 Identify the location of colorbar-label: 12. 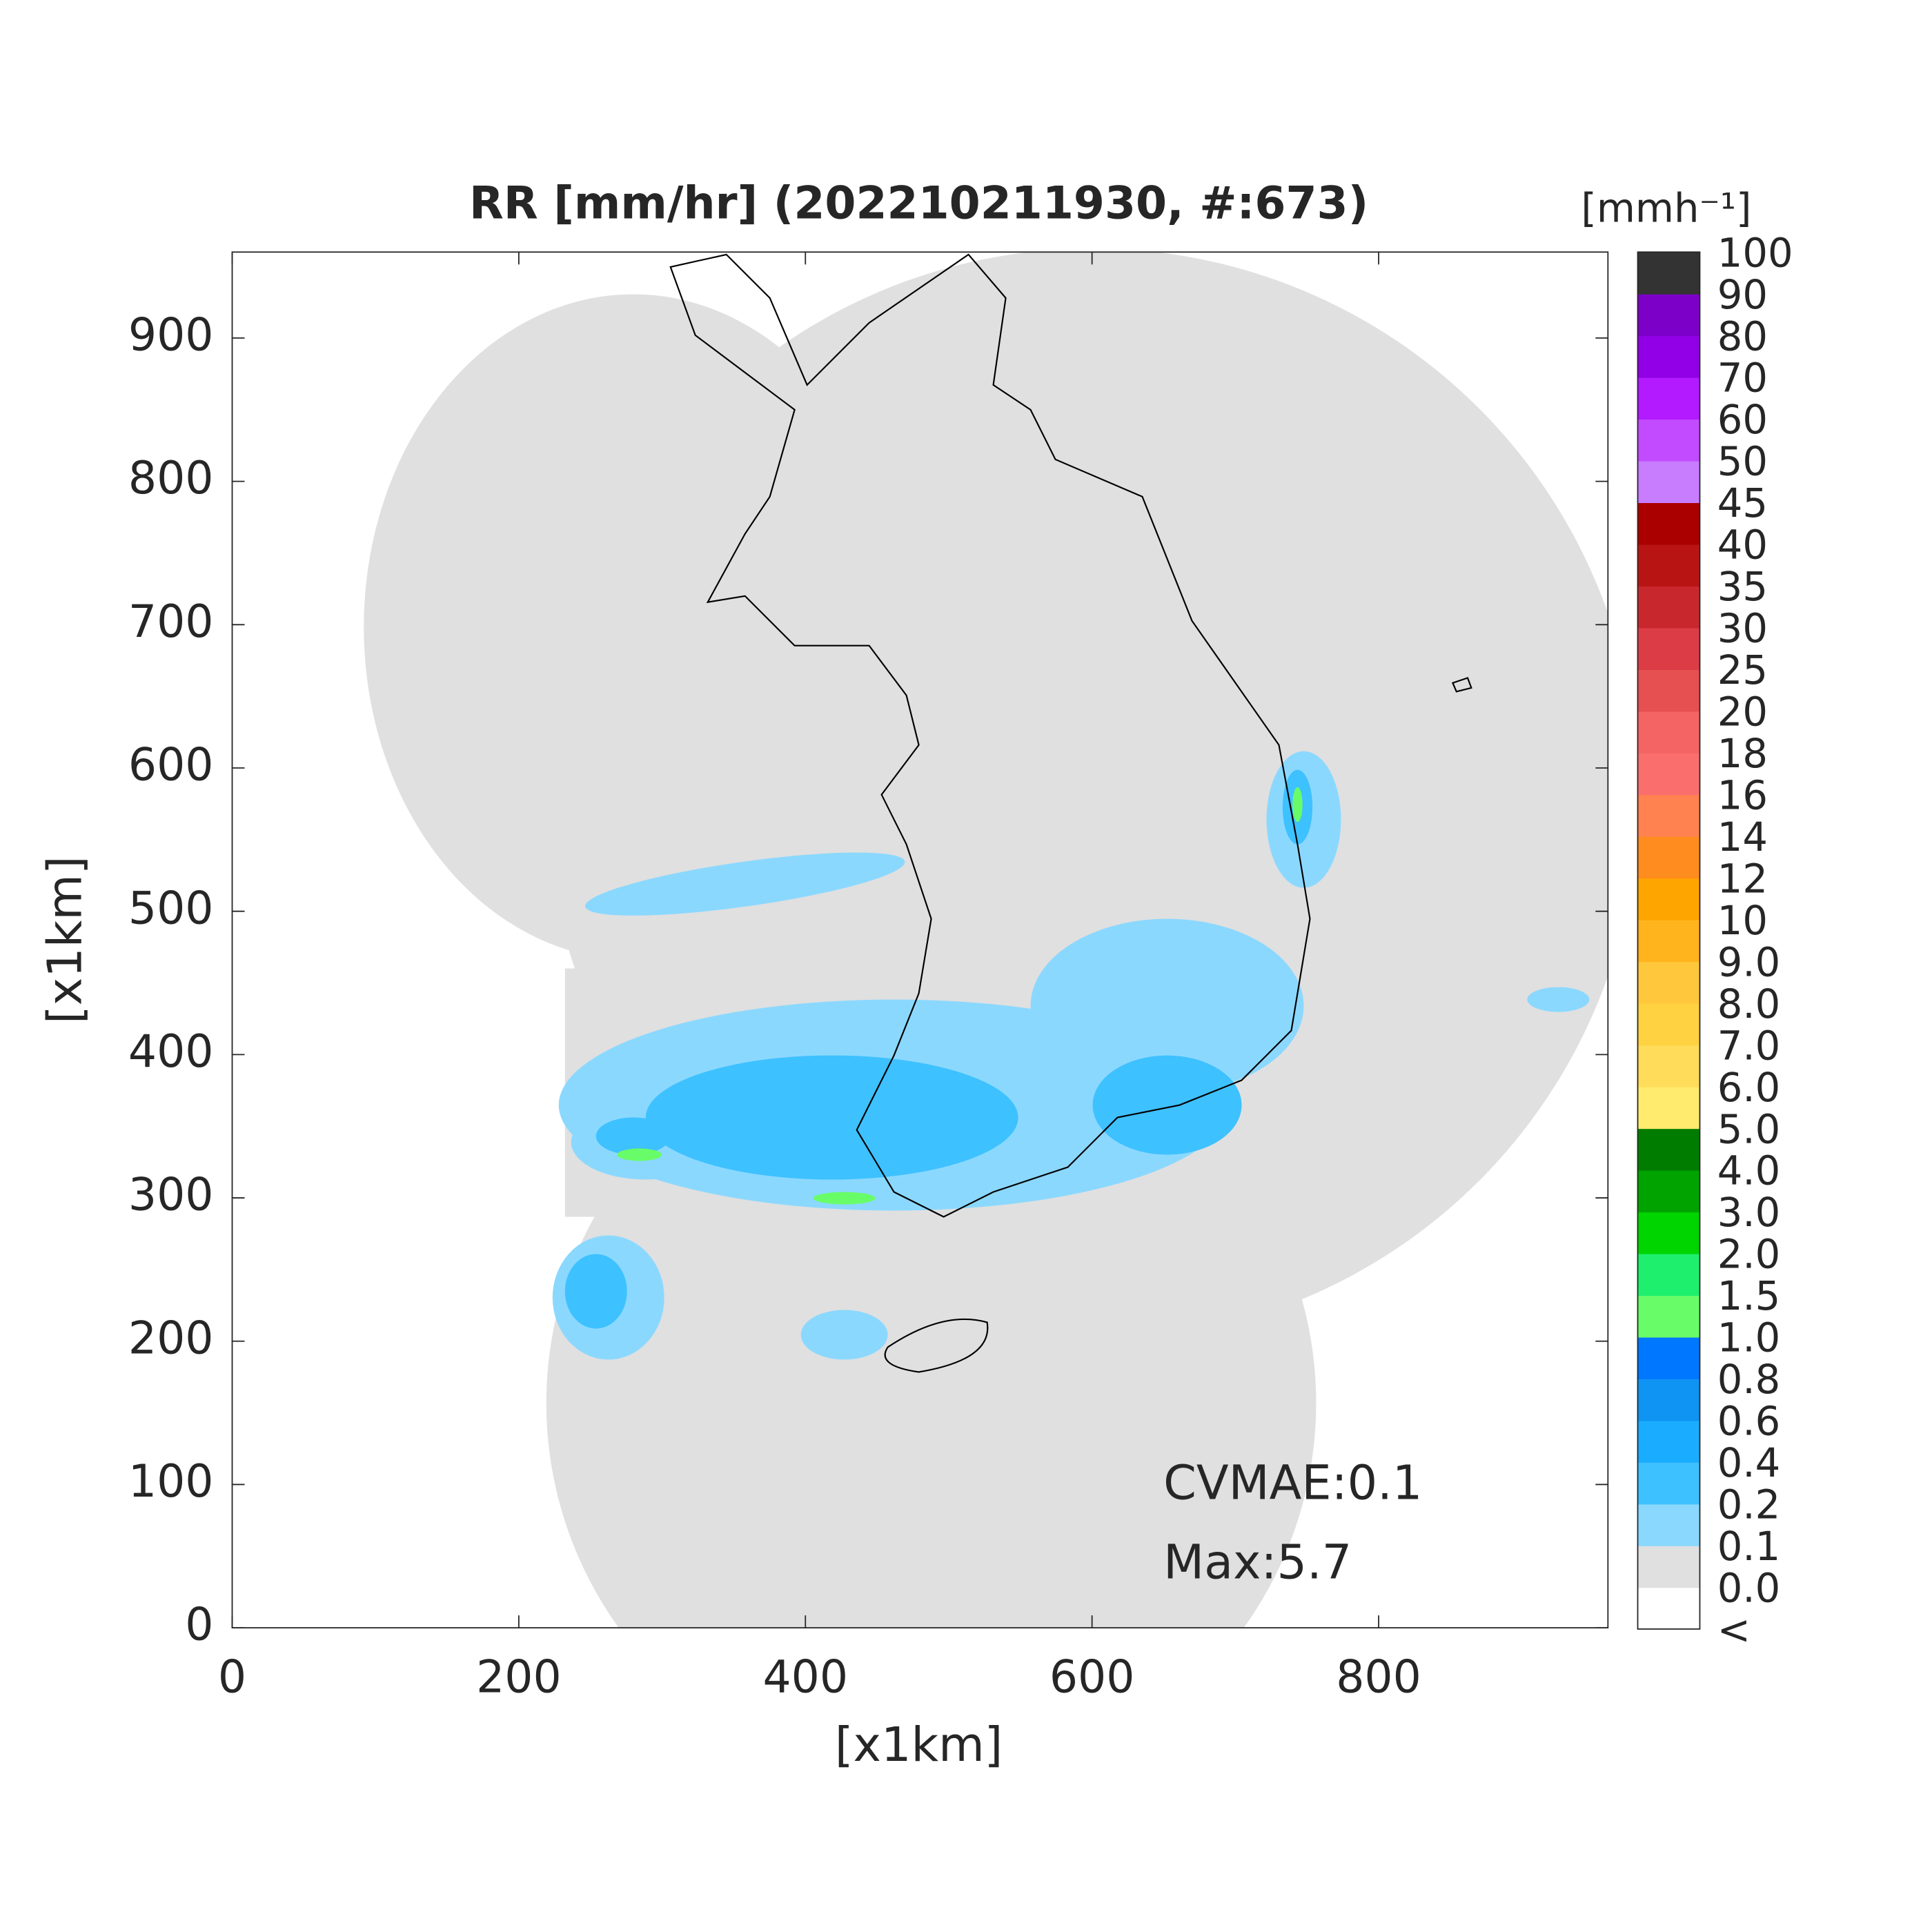
(1742, 879).